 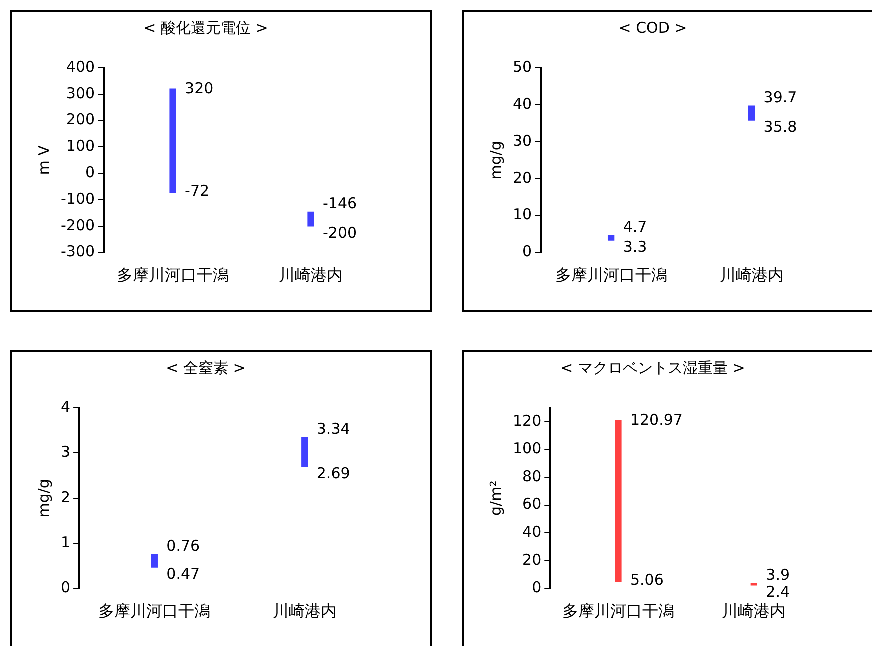 I want to click on y-tick-label: 200, so click(x=81, y=119).